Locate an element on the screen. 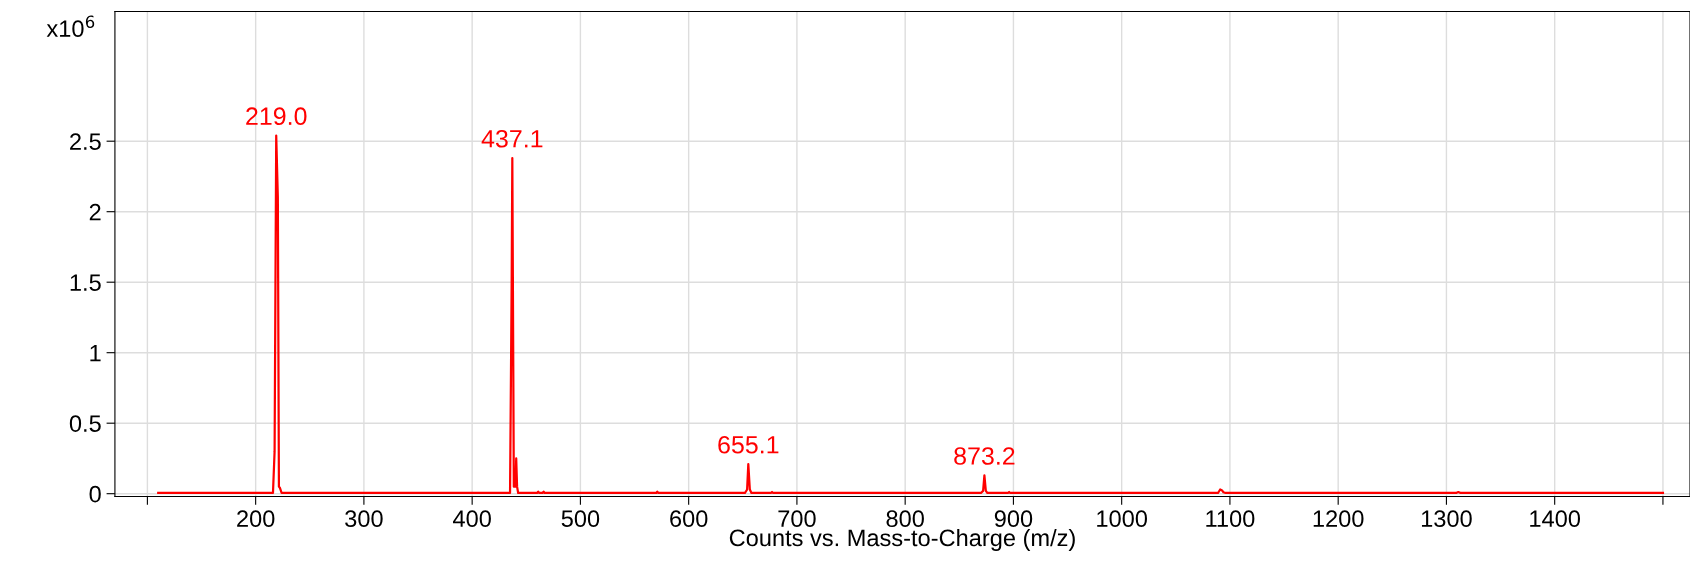 The image size is (1690, 574). x-tick-label: 1100 is located at coordinates (1230, 519).